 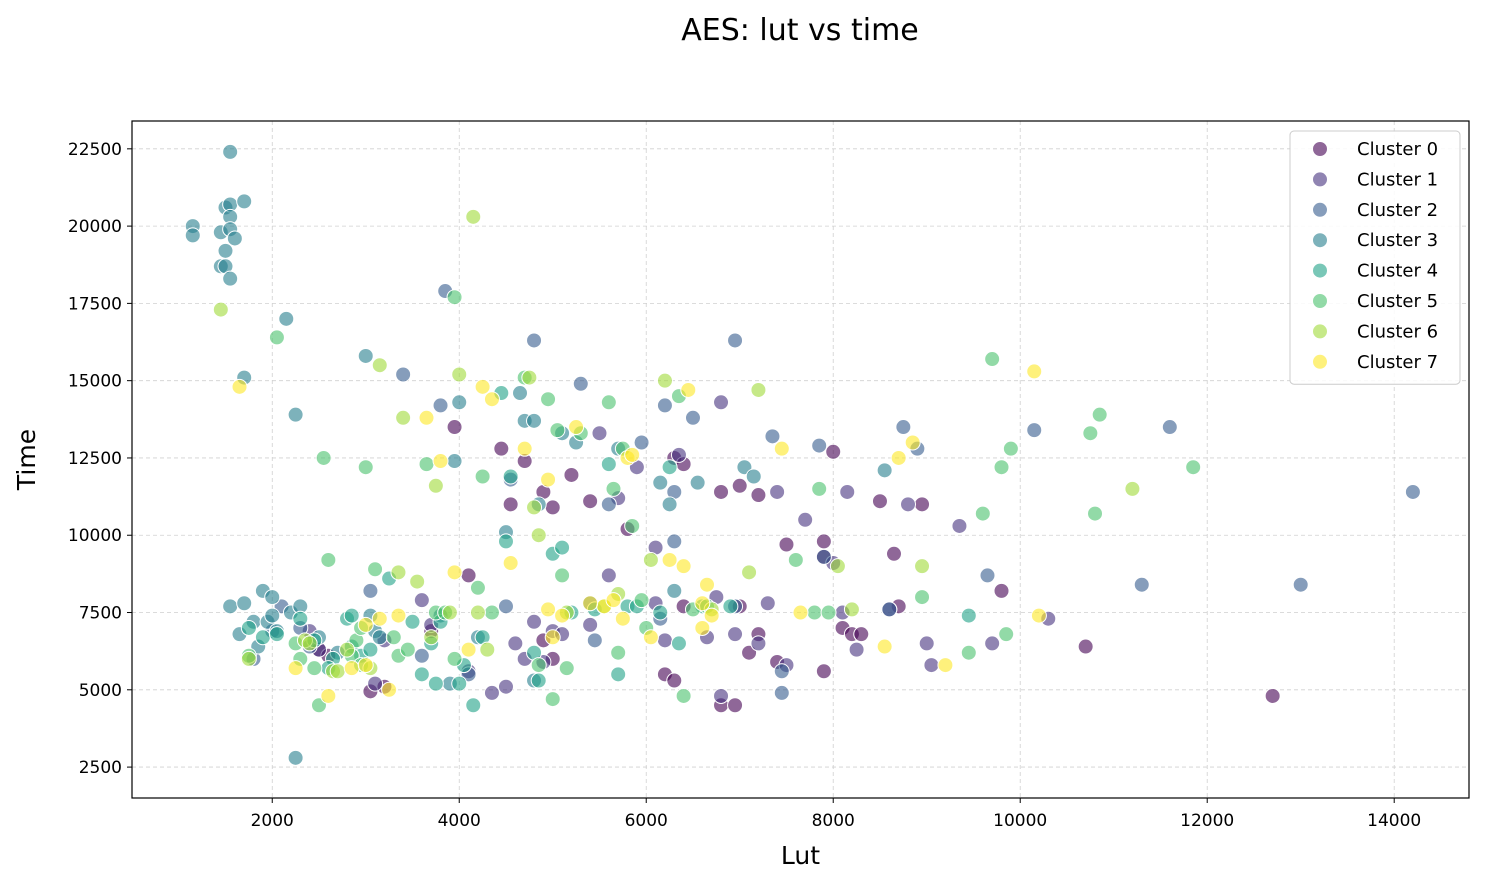 What do you see at coordinates (646, 821) in the screenshot?
I see `x-tick-label: 6000` at bounding box center [646, 821].